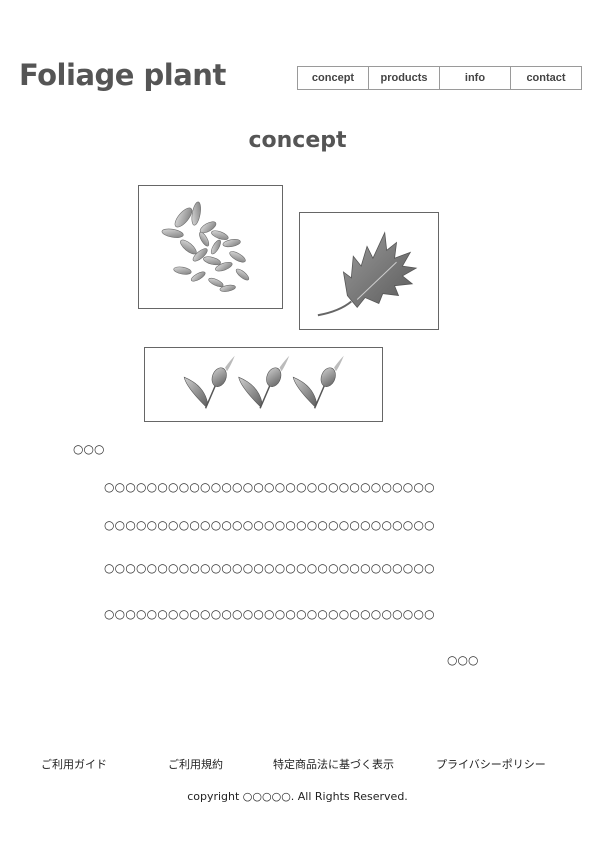 This screenshot has height=842, width=595. Describe the element at coordinates (297, 140) in the screenshot. I see `page-title: concept` at that location.